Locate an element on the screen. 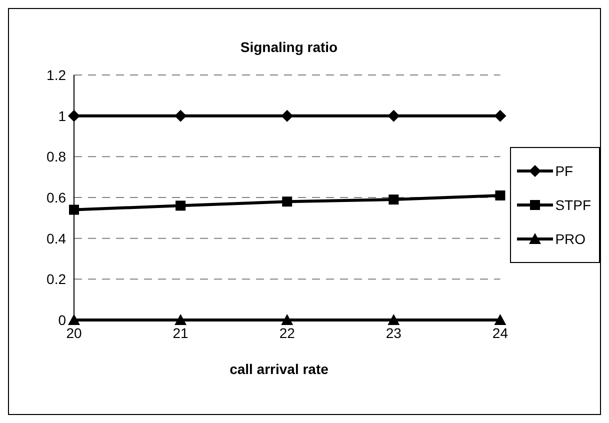  legend-label: STPF is located at coordinates (573, 205).